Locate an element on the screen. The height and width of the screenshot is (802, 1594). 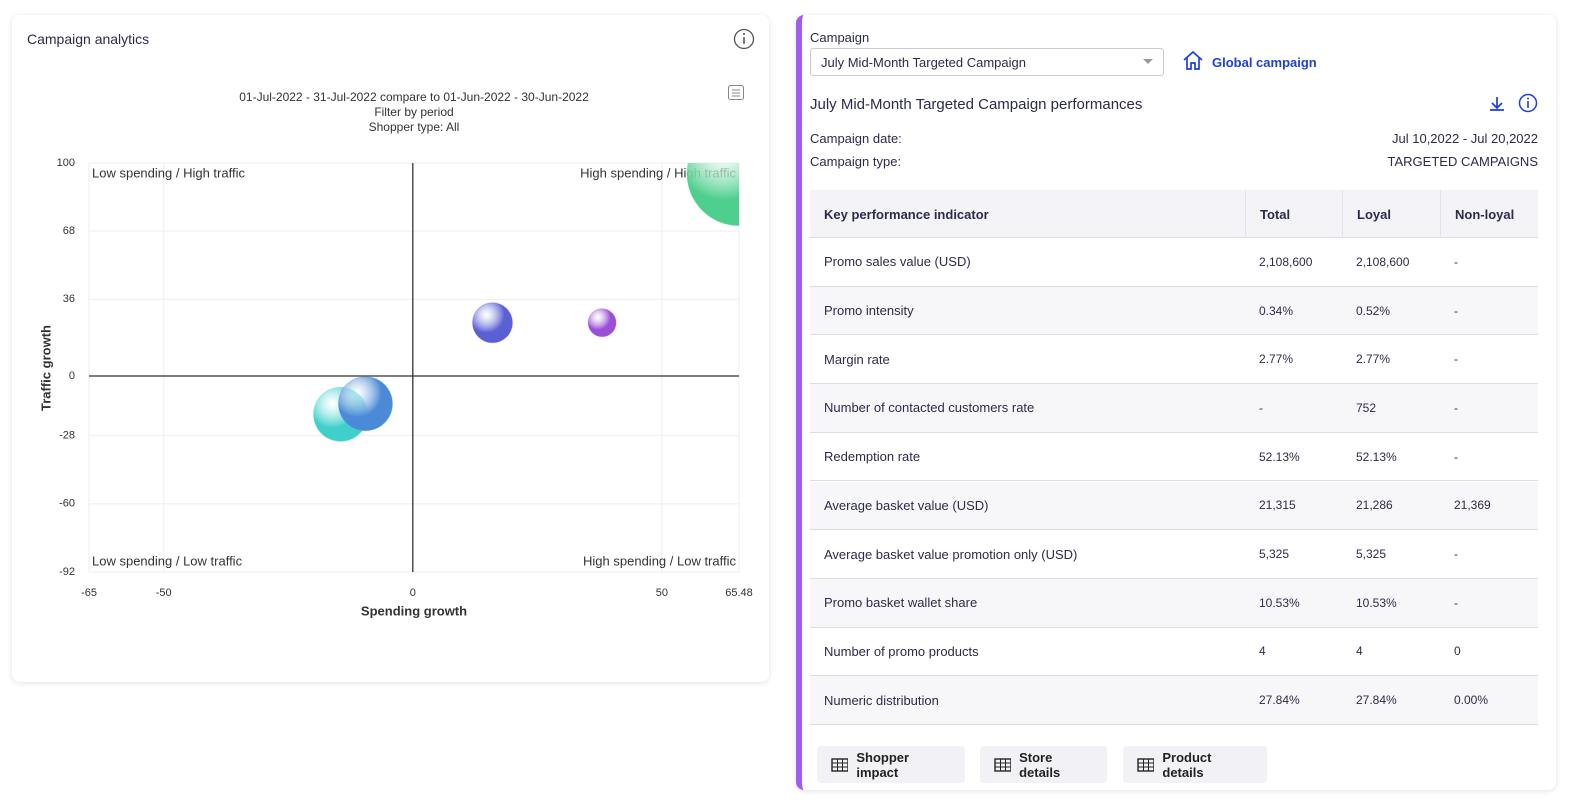
table-value: 0.00% is located at coordinates (1471, 700).